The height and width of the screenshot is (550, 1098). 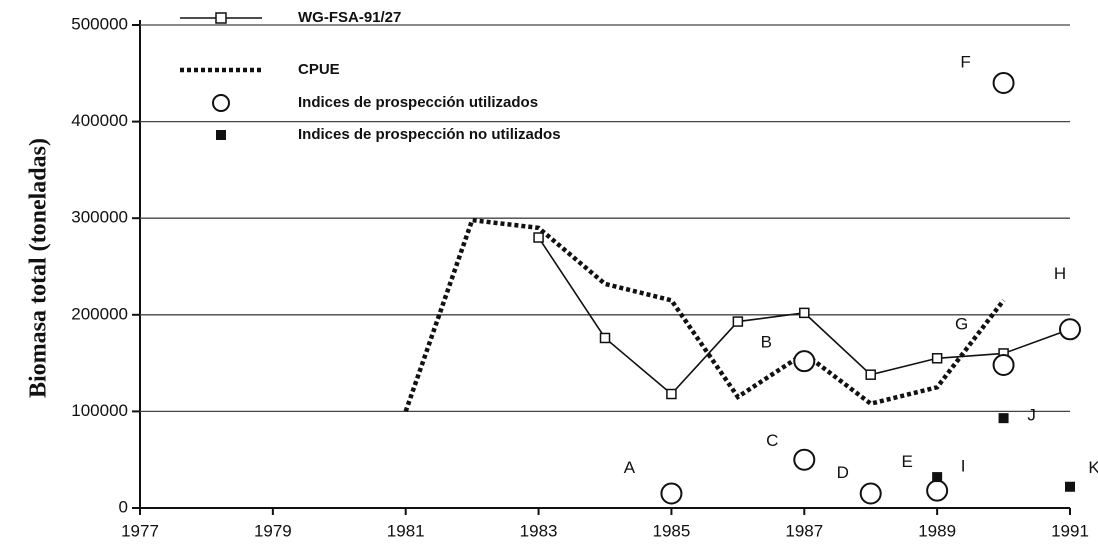 I want to click on x-tick-label: 1991, so click(x=1070, y=530).